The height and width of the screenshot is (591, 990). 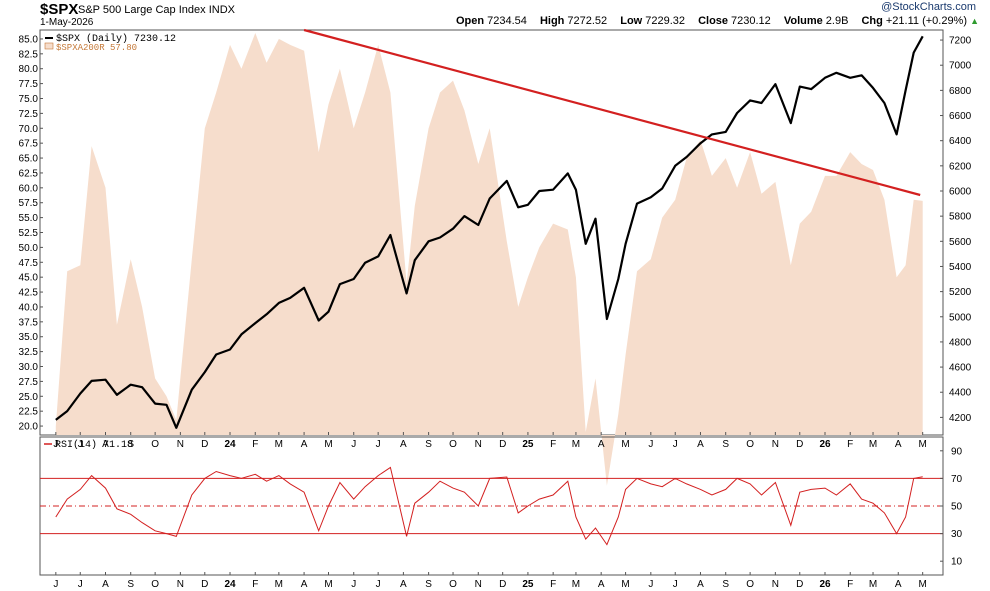 What do you see at coordinates (29, 337) in the screenshot?
I see `left-tick-label: 35.0` at bounding box center [29, 337].